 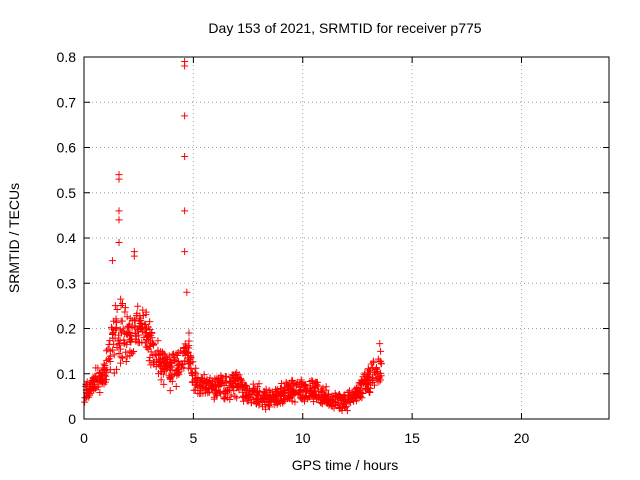 What do you see at coordinates (84, 438) in the screenshot?
I see `x-tick-label: 0` at bounding box center [84, 438].